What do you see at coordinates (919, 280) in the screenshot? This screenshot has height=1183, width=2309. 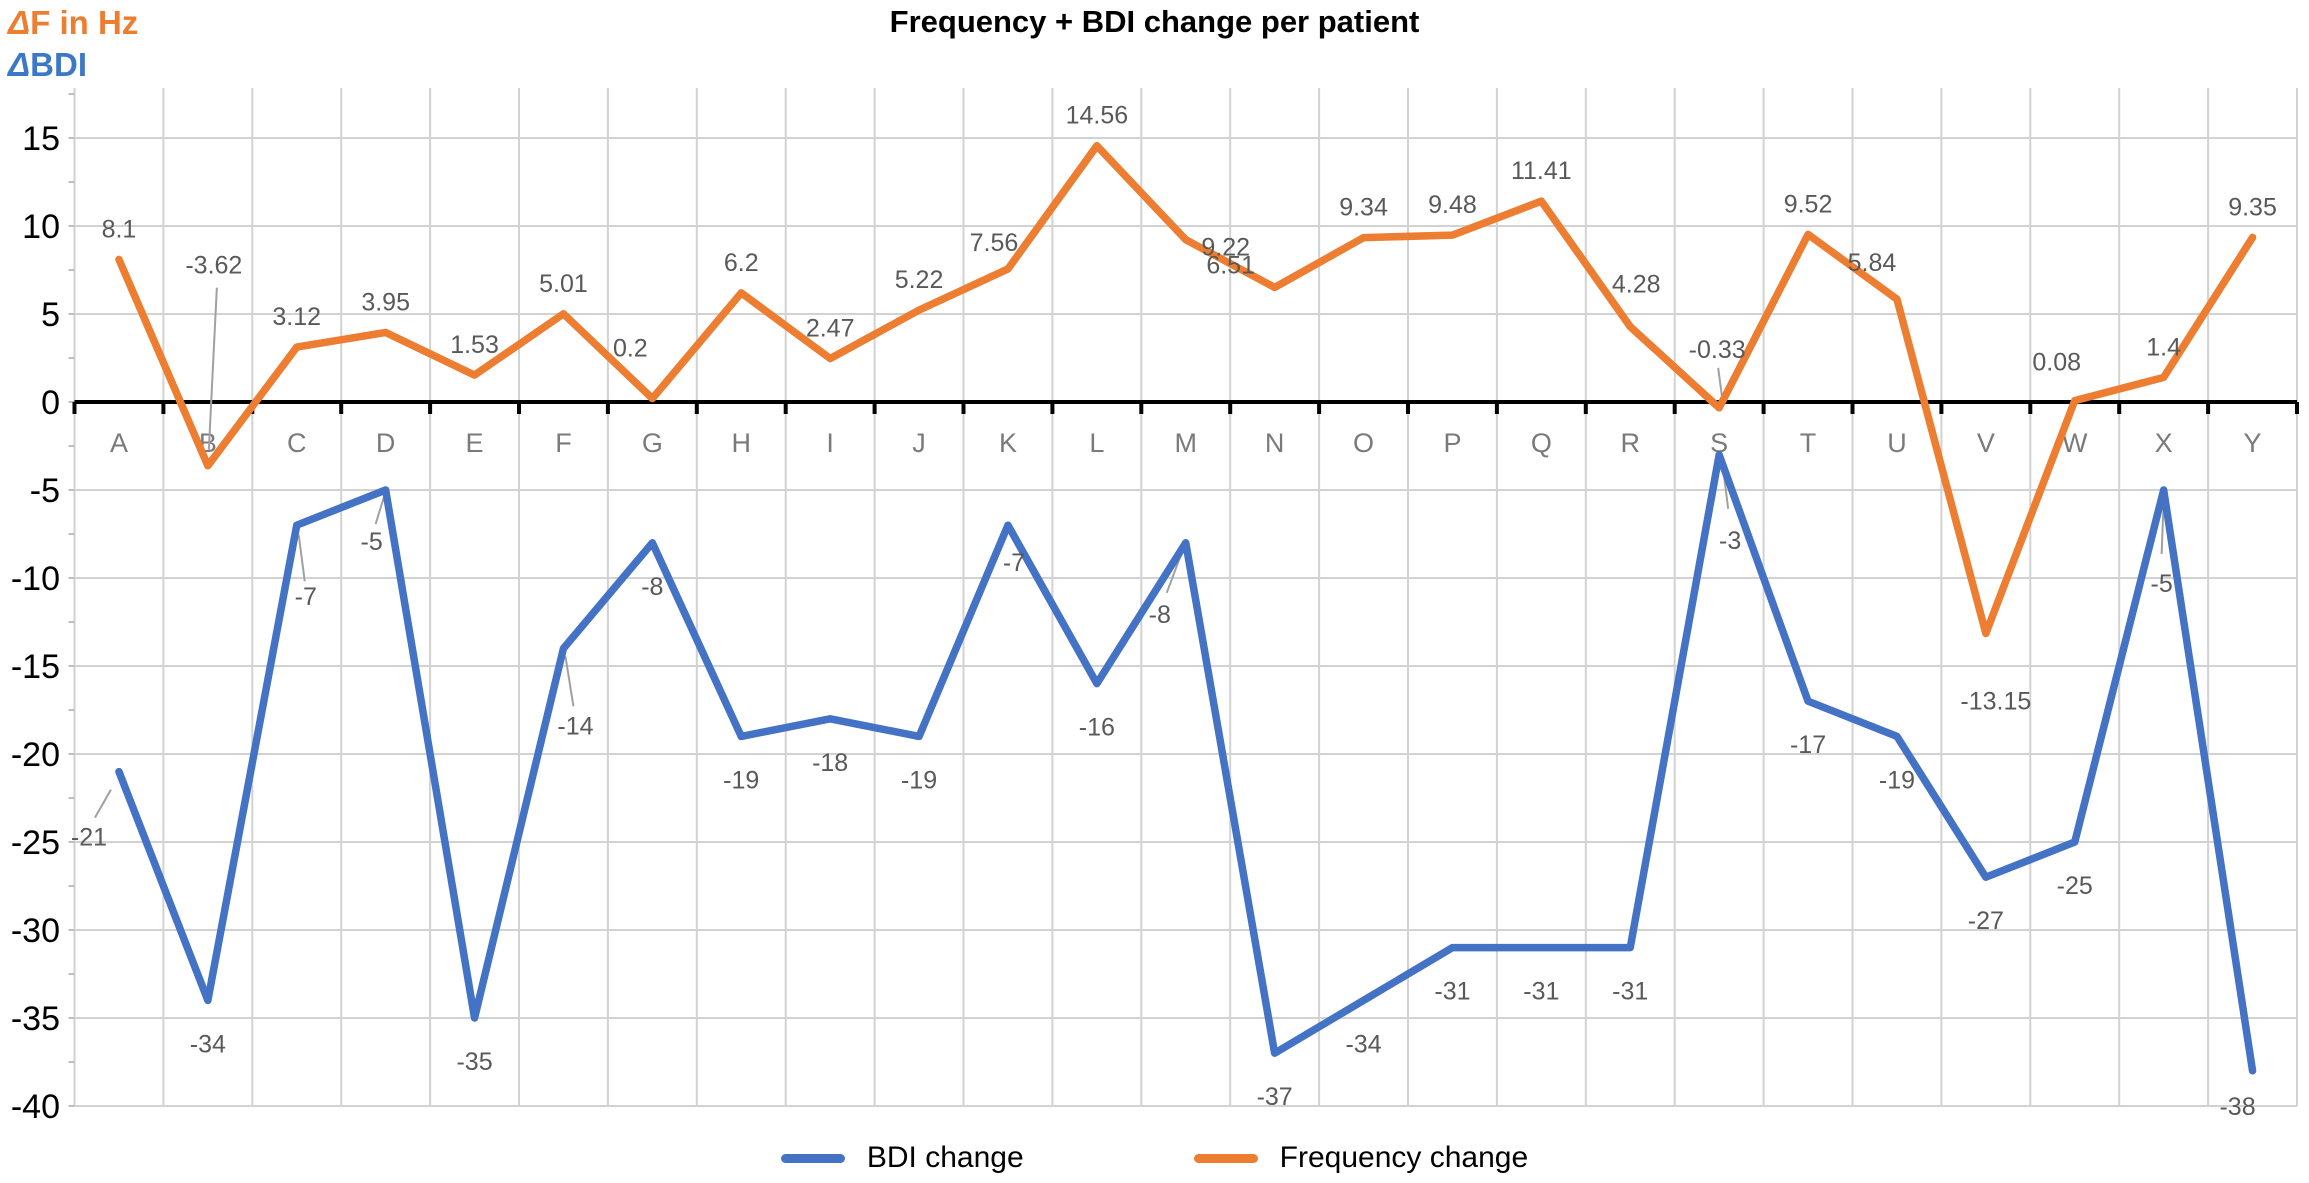 I see `data-label: 5.22` at bounding box center [919, 280].